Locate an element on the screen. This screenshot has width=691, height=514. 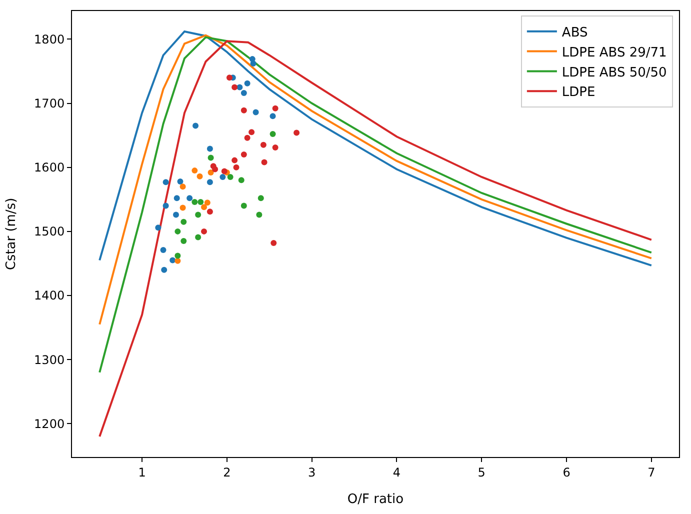
legend-label: LDPE ABS 29/71 is located at coordinates (614, 52).